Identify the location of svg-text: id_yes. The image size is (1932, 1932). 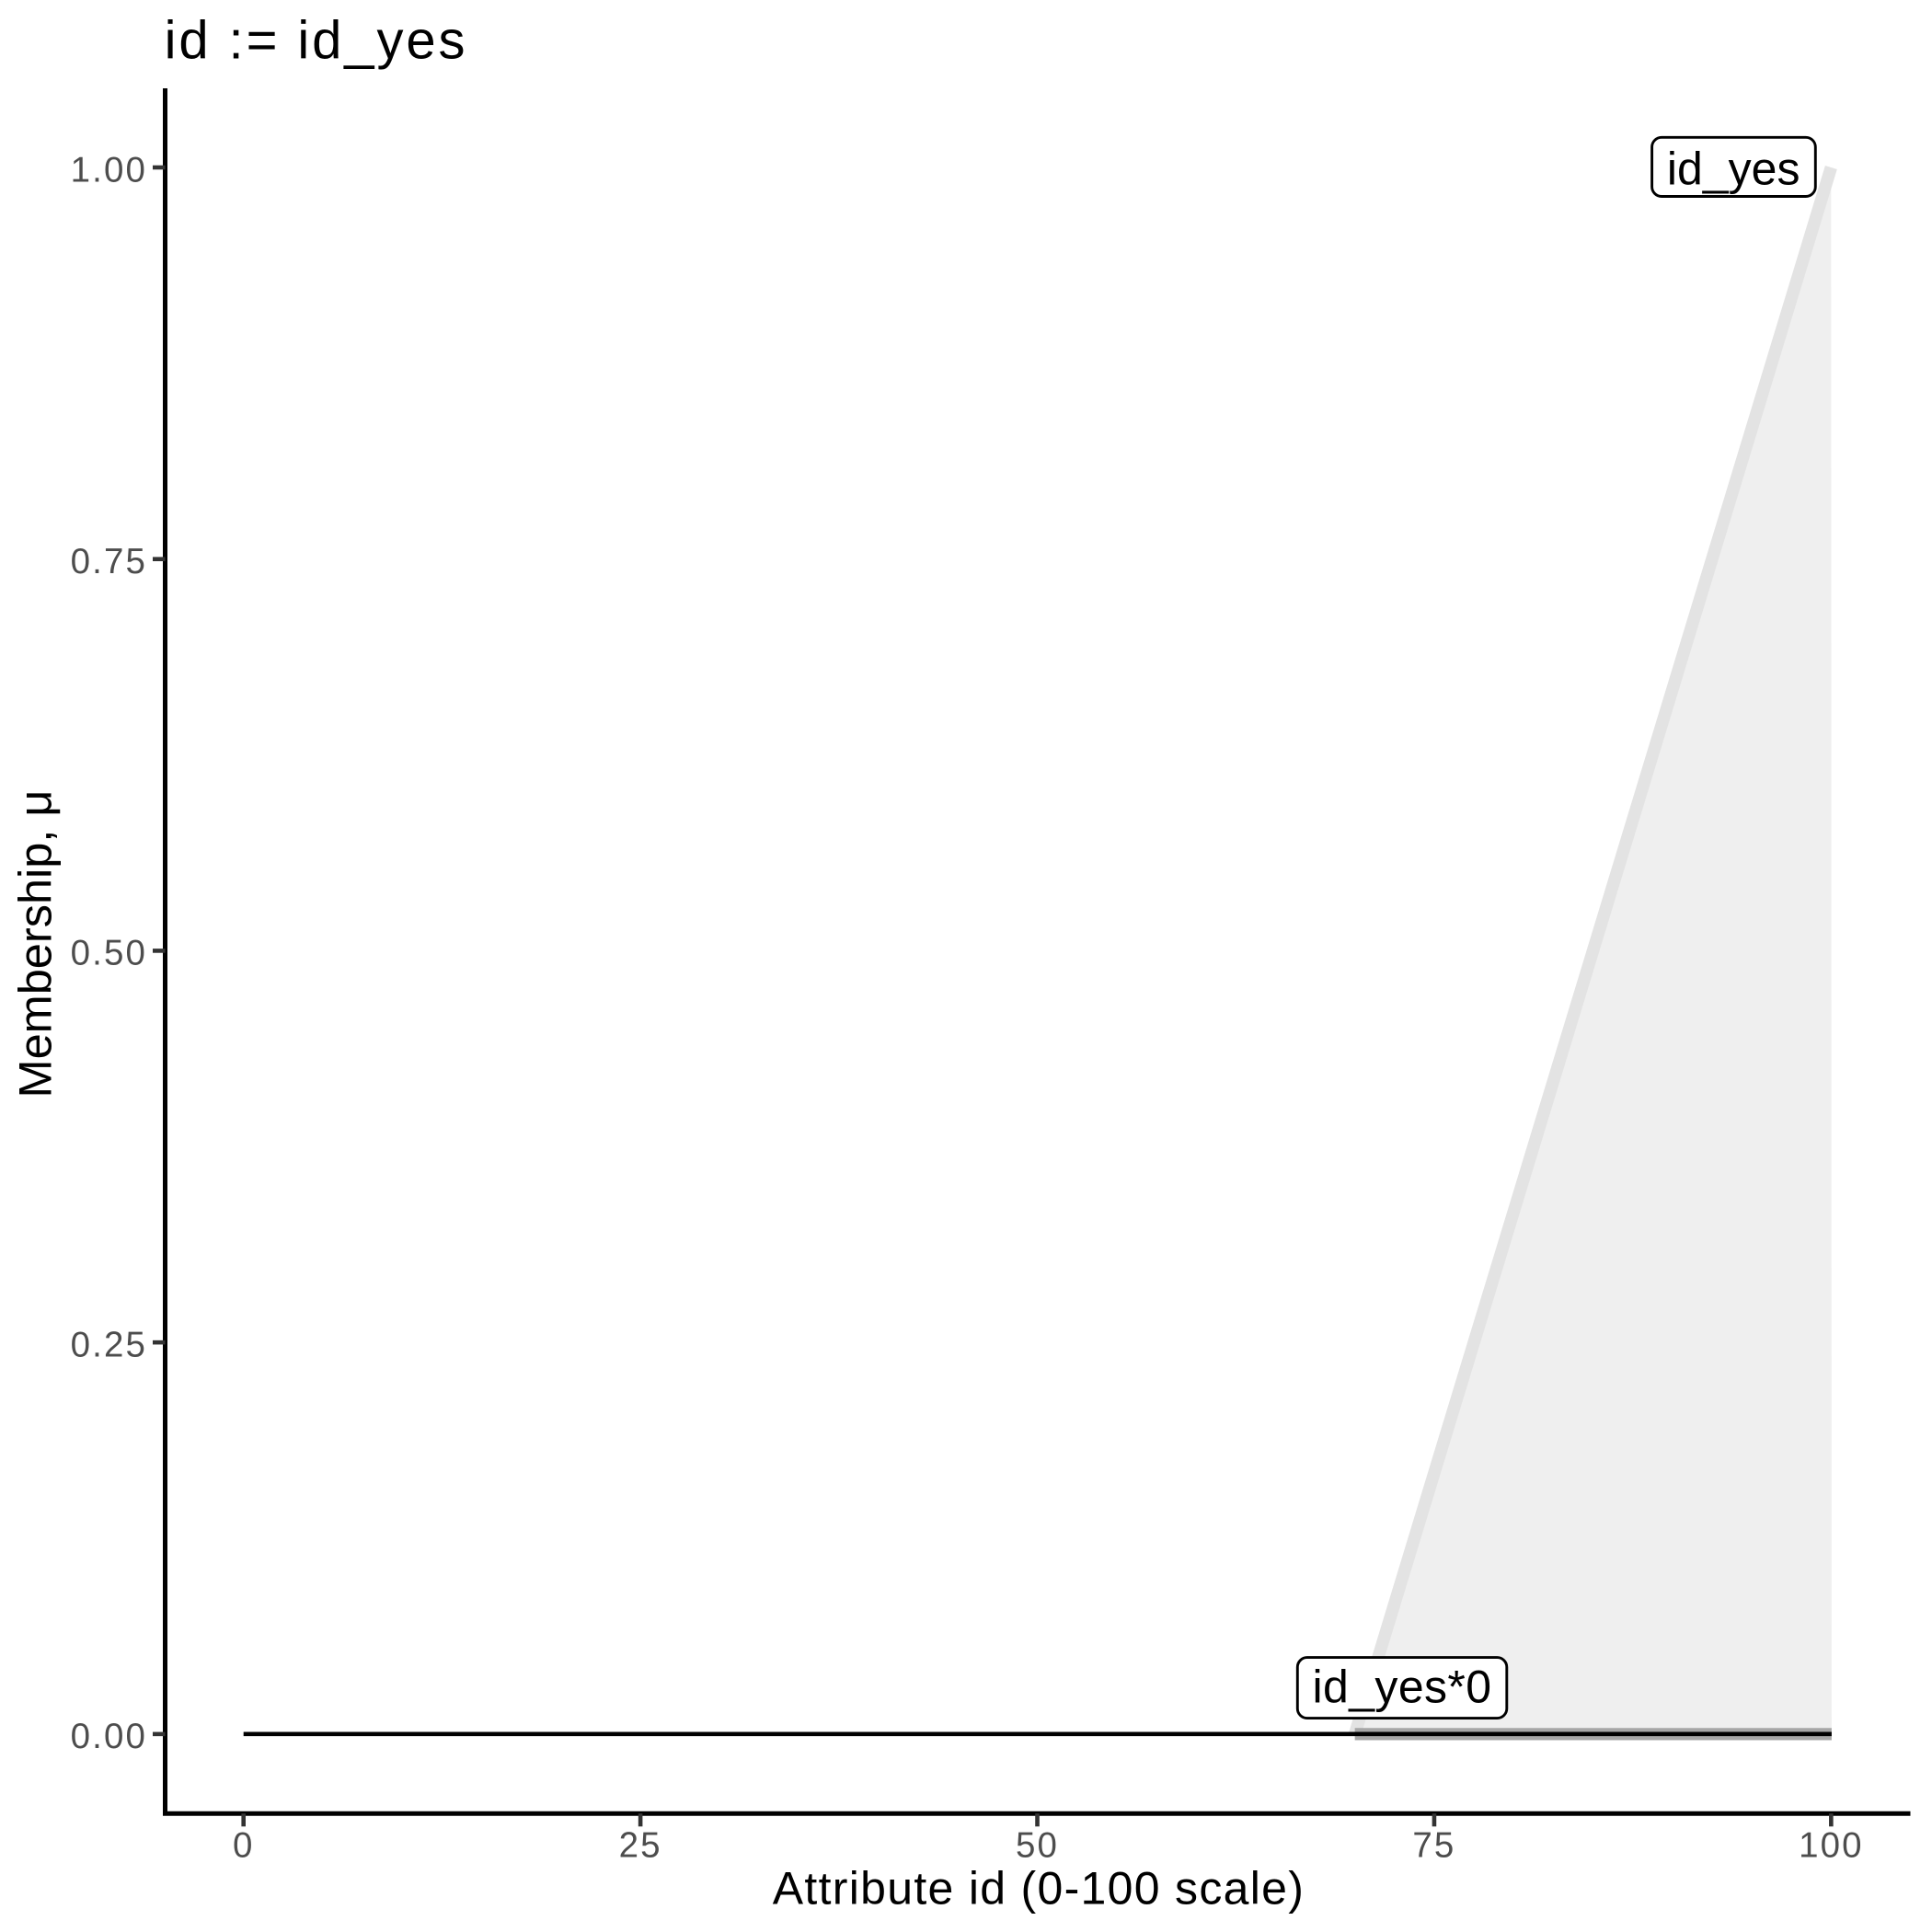
(1733, 168).